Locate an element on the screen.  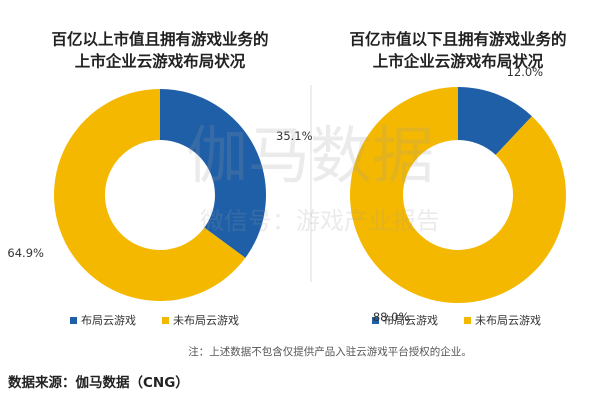
source: 数据来源：伽马数据（CNG） is located at coordinates (98, 382).